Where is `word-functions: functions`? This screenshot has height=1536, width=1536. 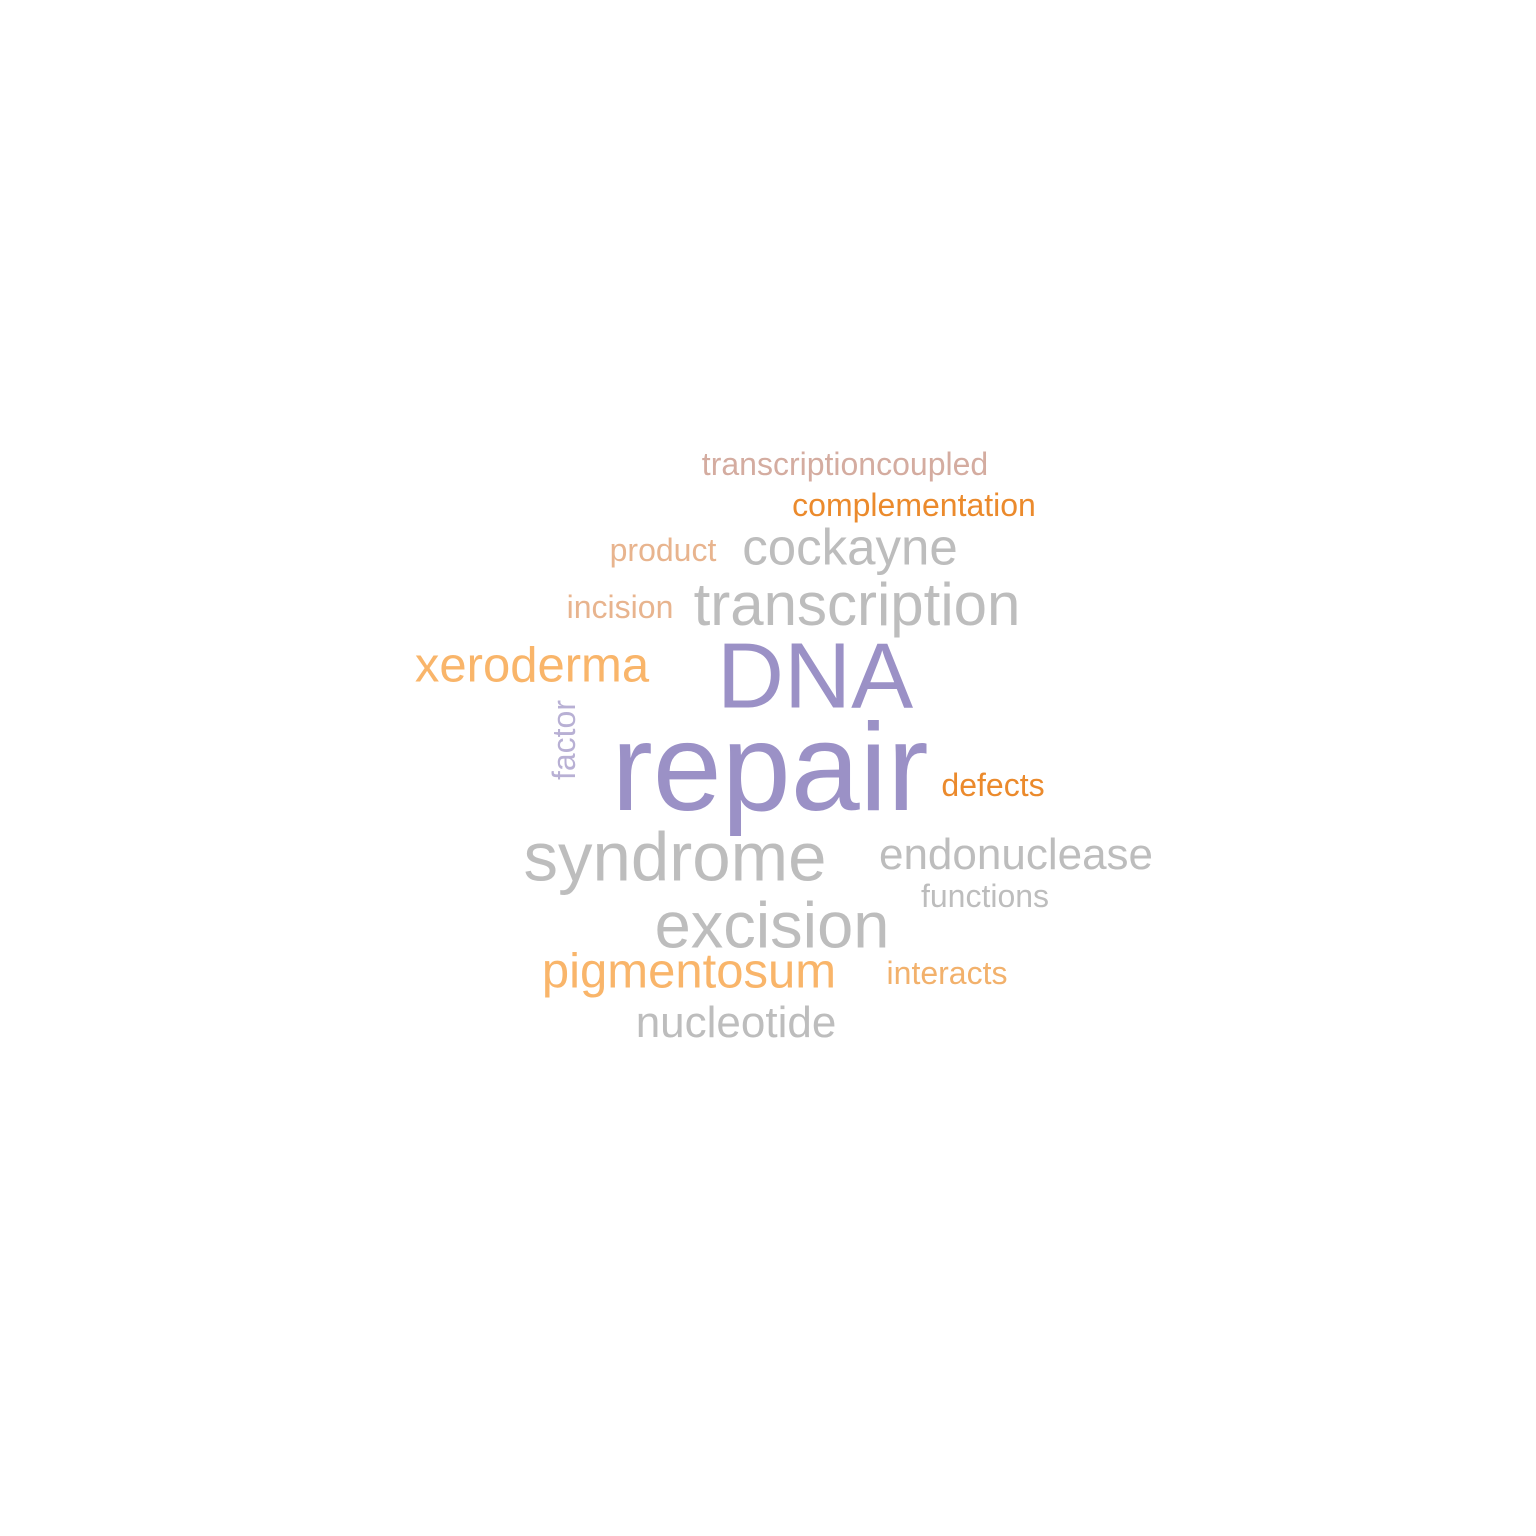
word-functions: functions is located at coordinates (985, 896).